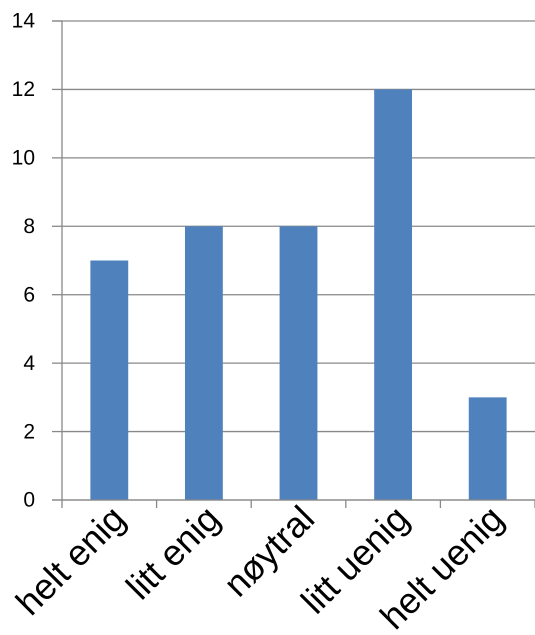 The image size is (535, 635). What do you see at coordinates (29, 500) in the screenshot?
I see `y-tick-label: 0` at bounding box center [29, 500].